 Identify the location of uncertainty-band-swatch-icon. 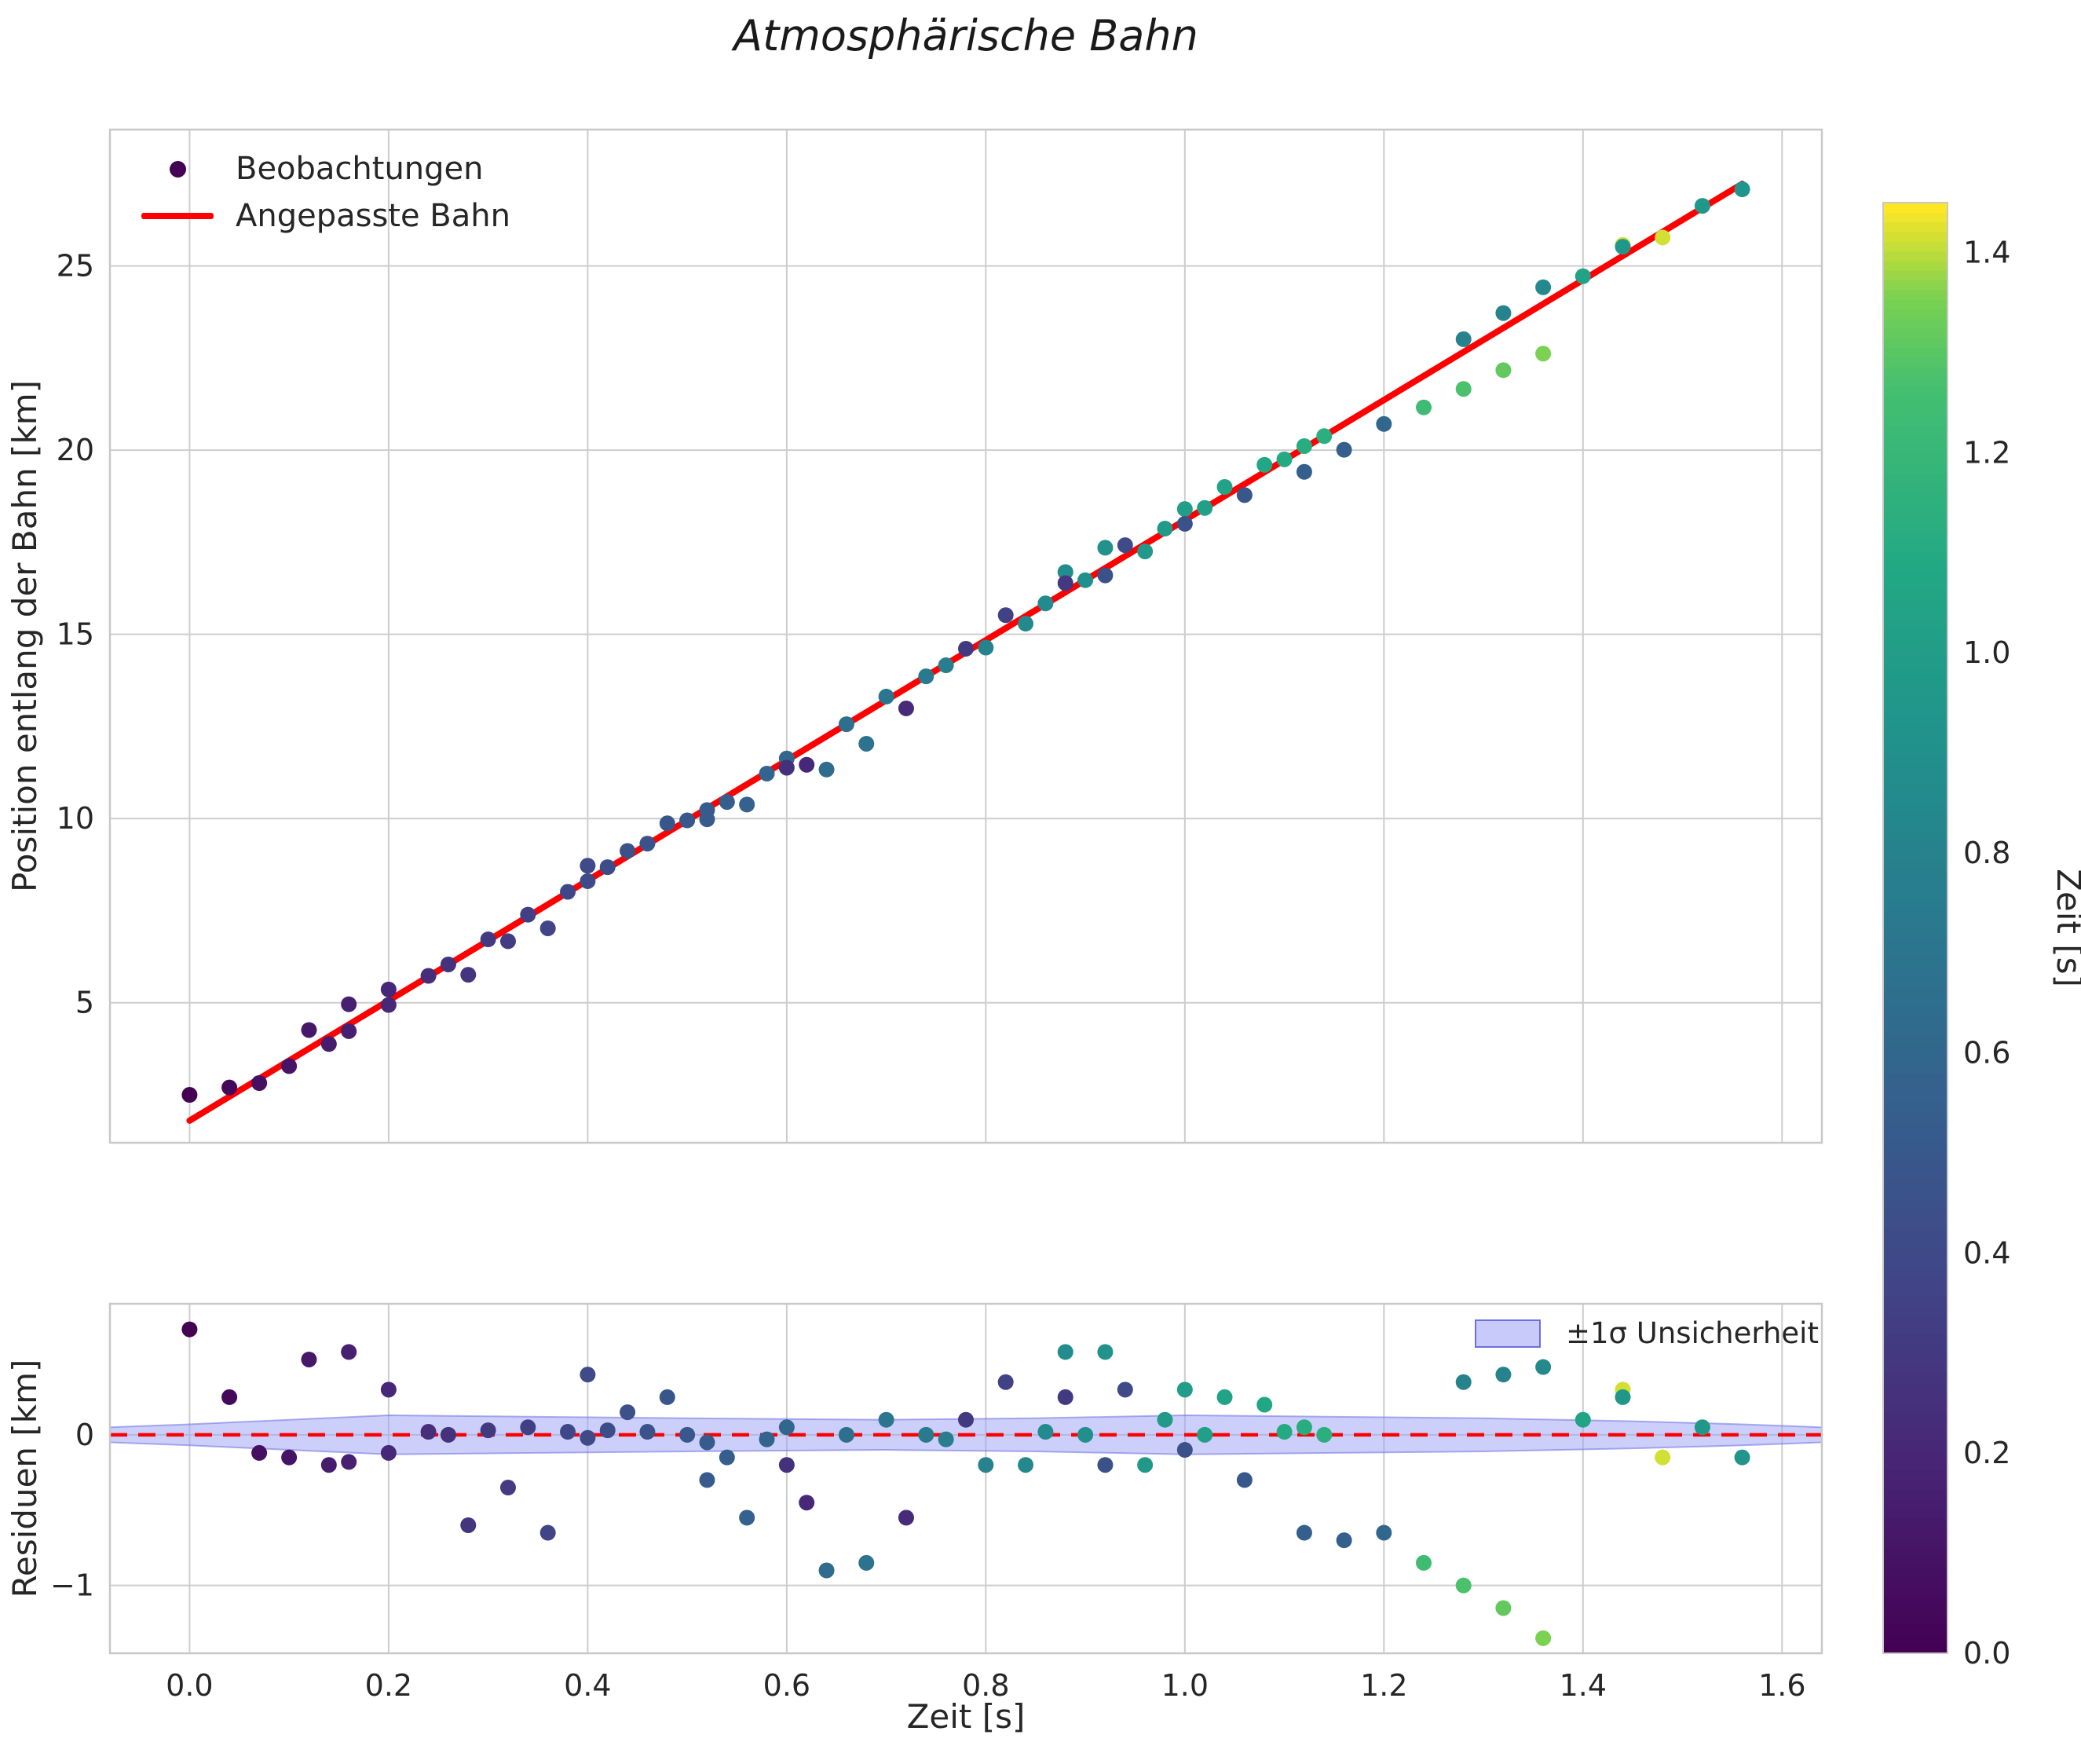
(1508, 1334).